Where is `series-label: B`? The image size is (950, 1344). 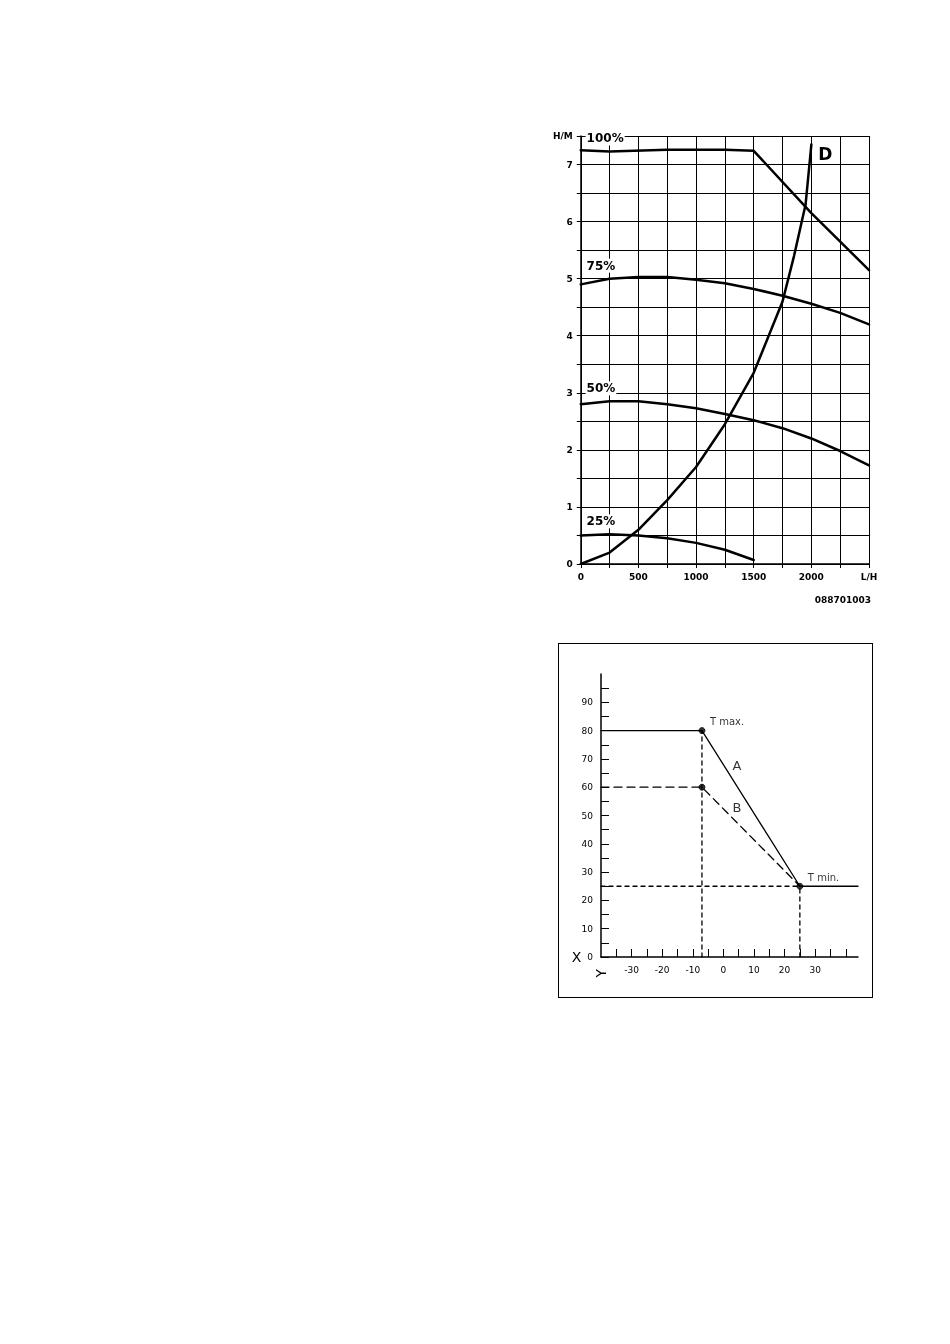
series-label: B is located at coordinates (737, 807).